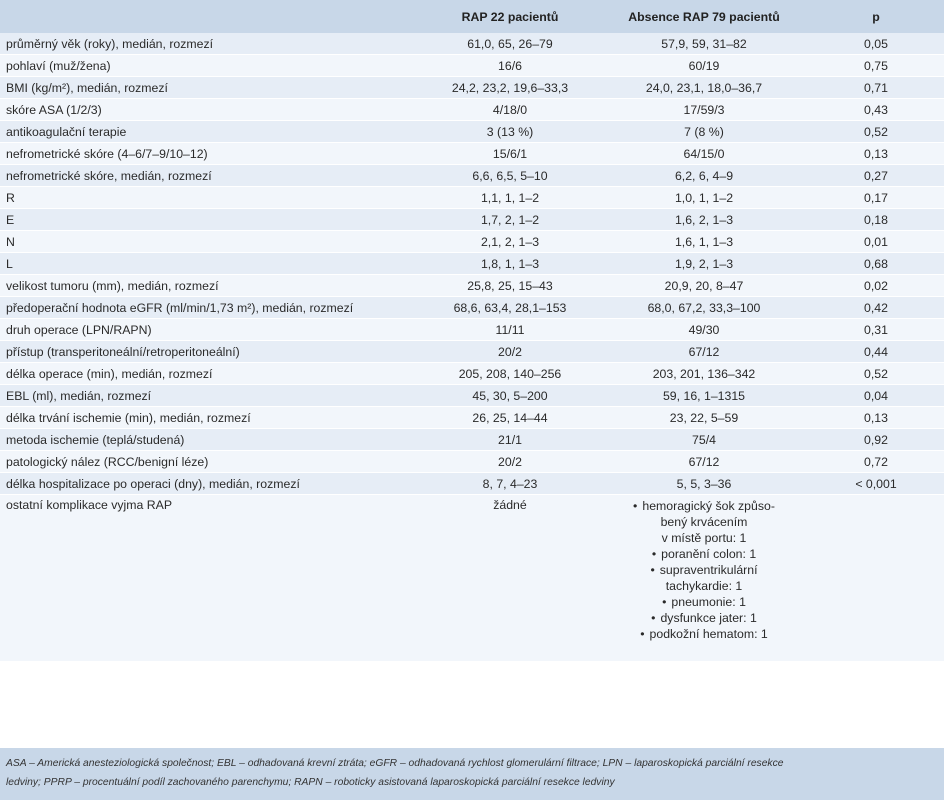  What do you see at coordinates (210, 461) in the screenshot?
I see `row-label: patologický nález (RCC/benigní léze)` at bounding box center [210, 461].